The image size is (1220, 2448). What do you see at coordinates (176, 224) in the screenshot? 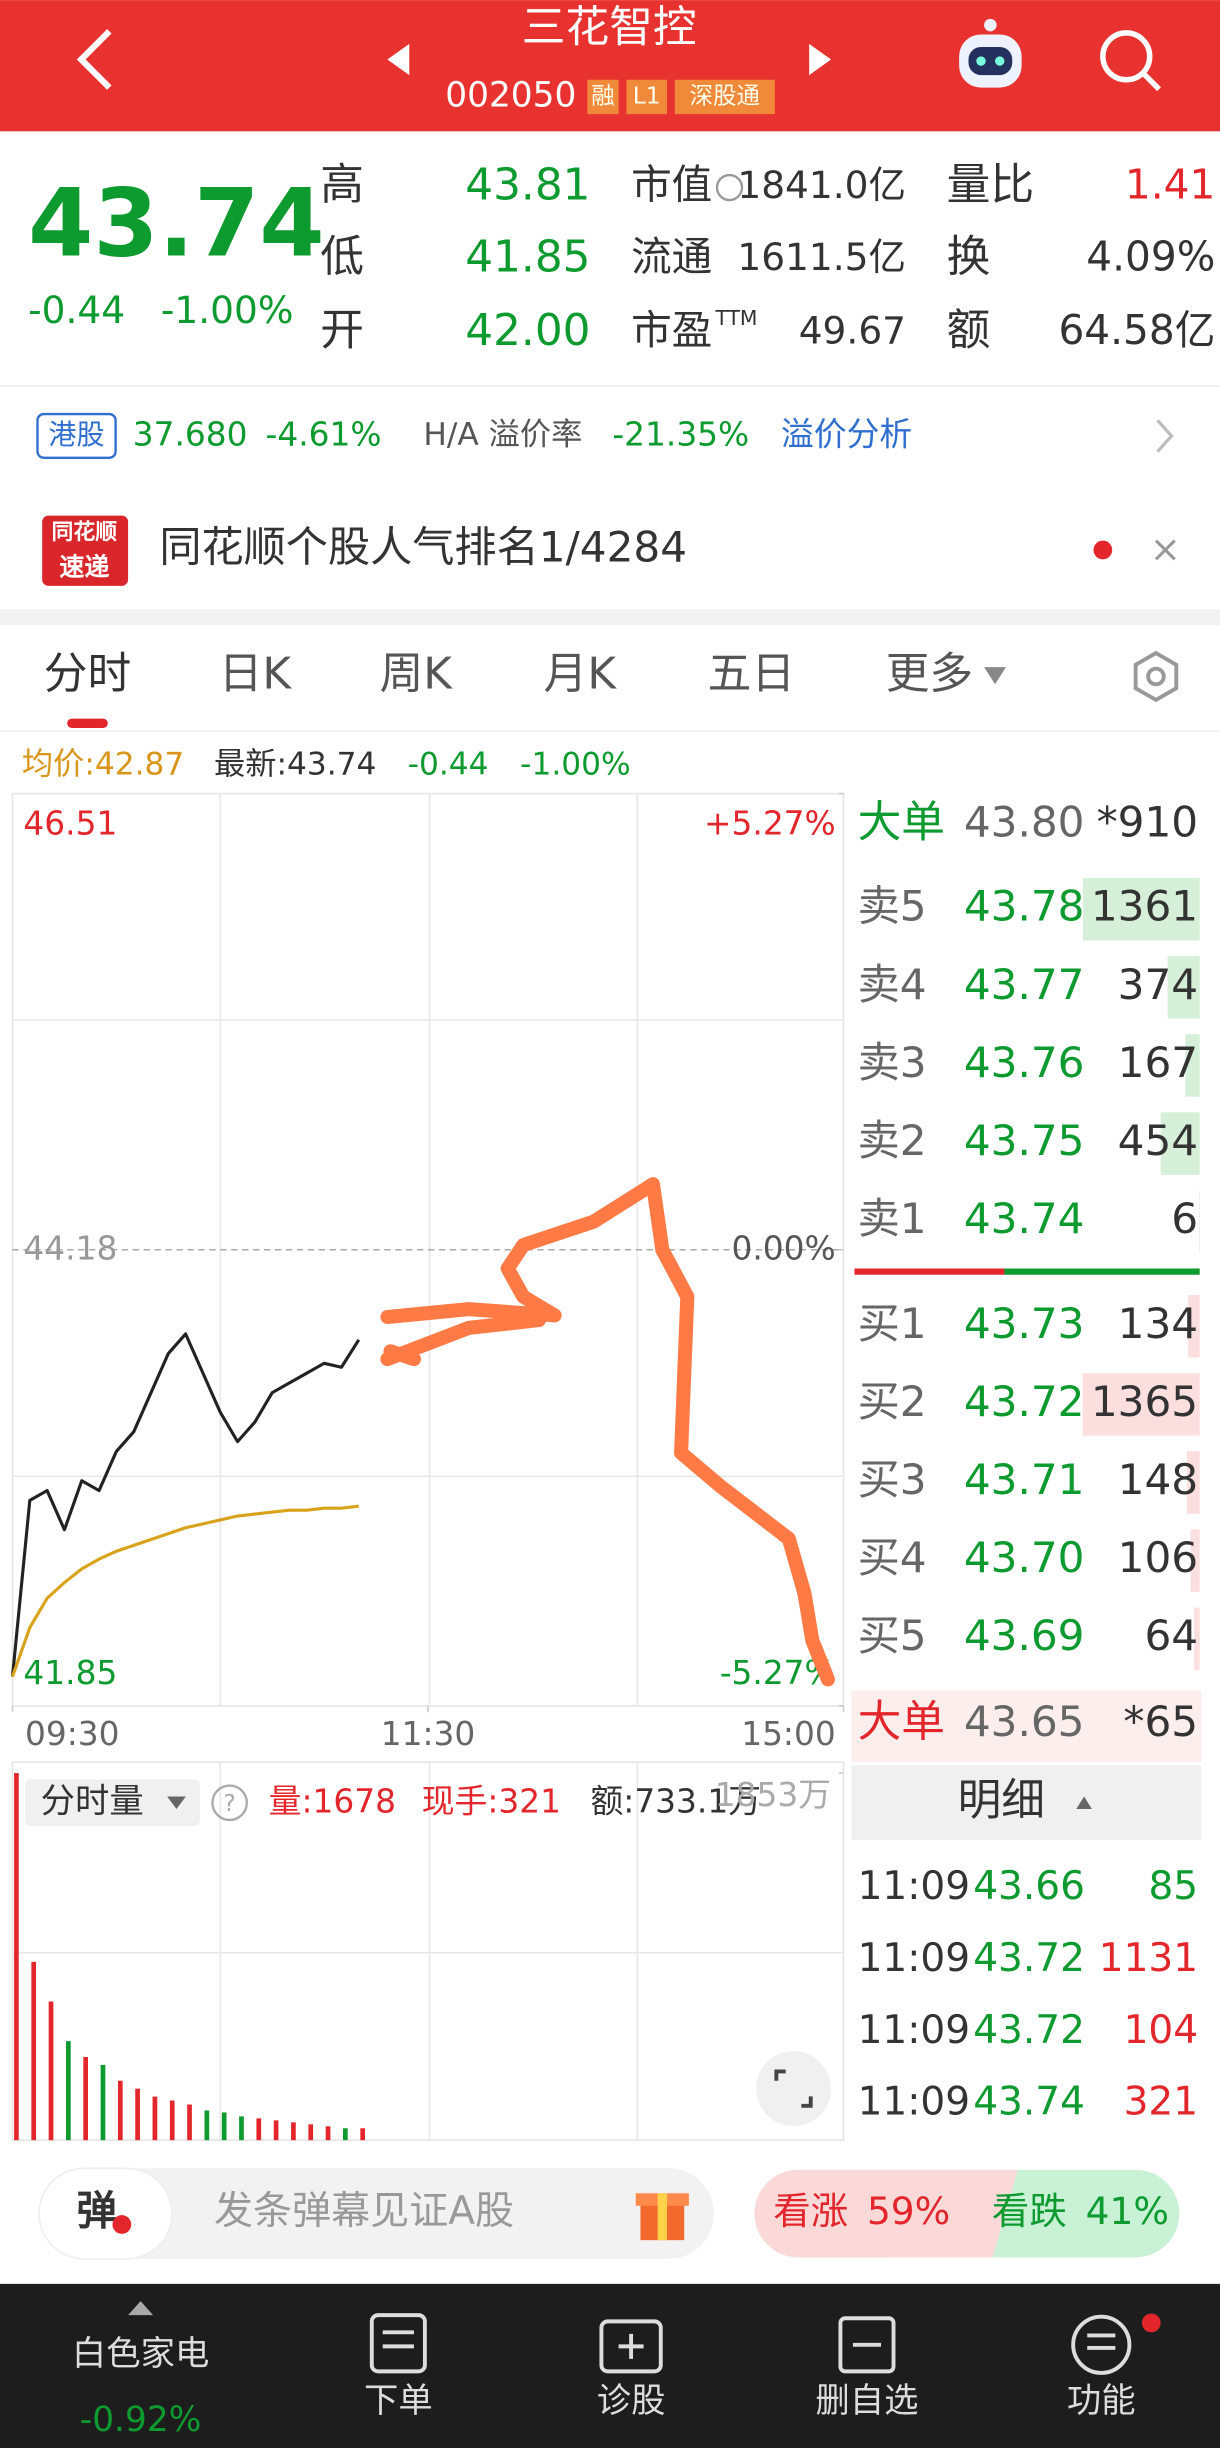
I see `price: 43.74` at bounding box center [176, 224].